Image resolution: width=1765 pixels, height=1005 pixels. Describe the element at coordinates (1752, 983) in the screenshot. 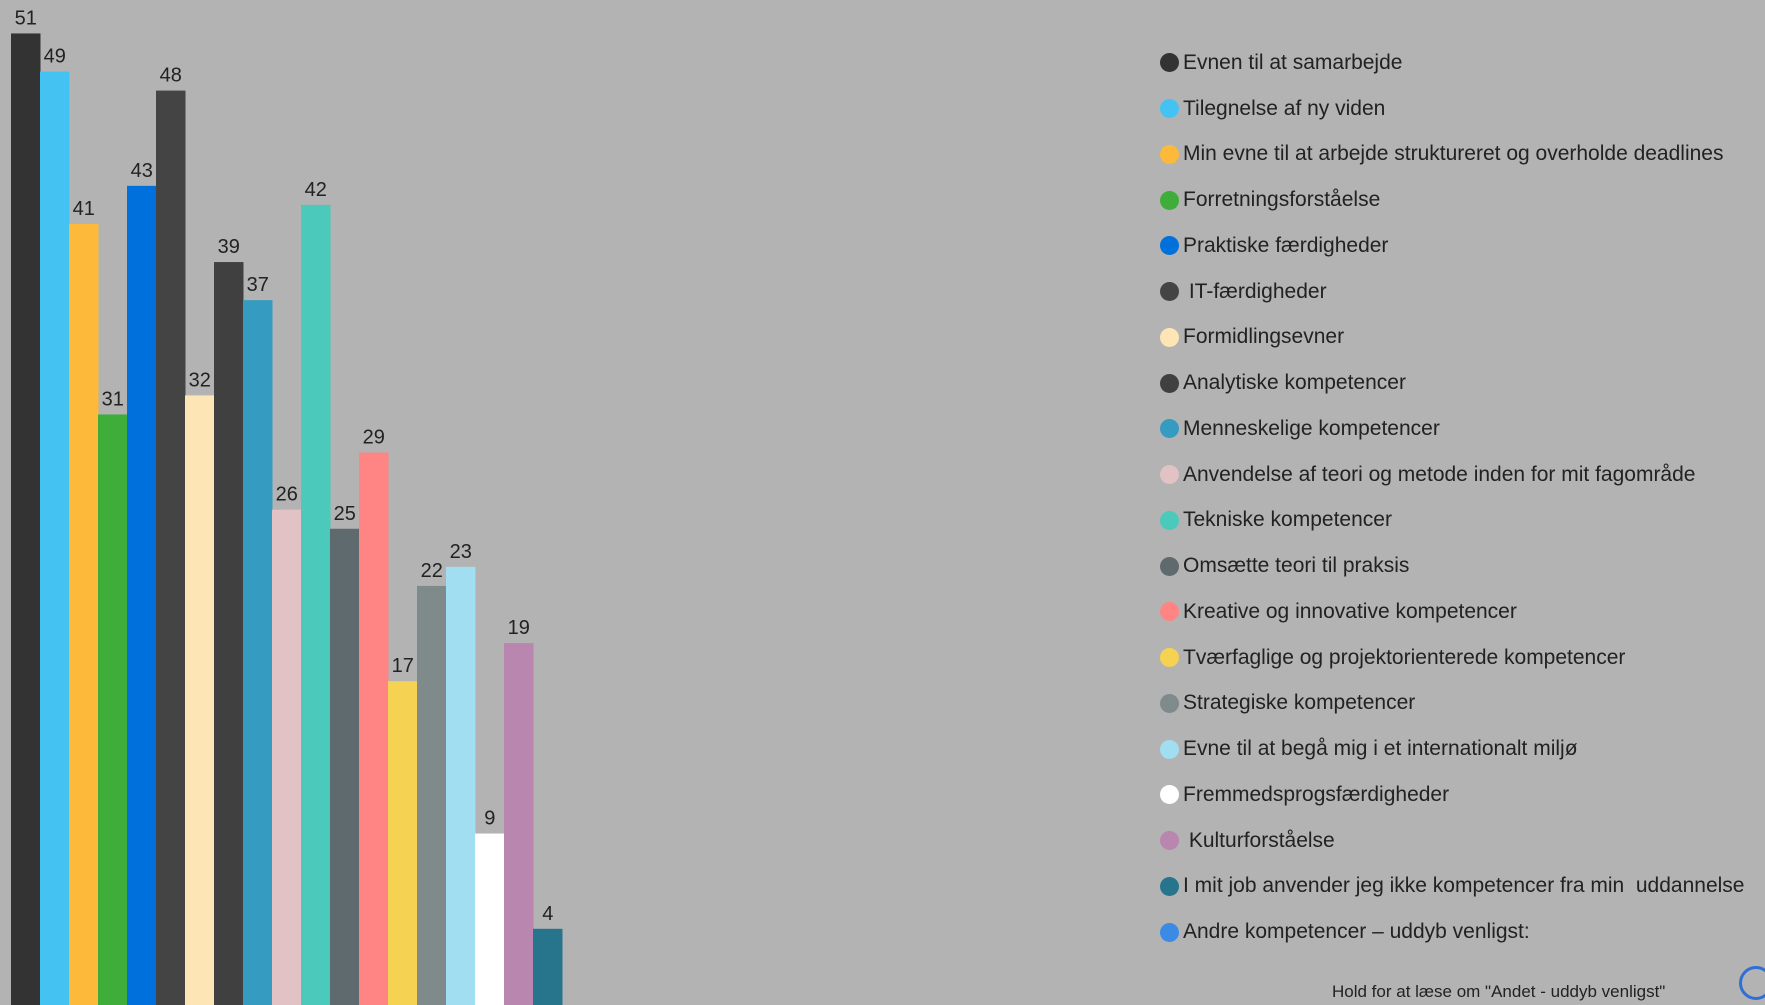

I see `info-icon` at that location.